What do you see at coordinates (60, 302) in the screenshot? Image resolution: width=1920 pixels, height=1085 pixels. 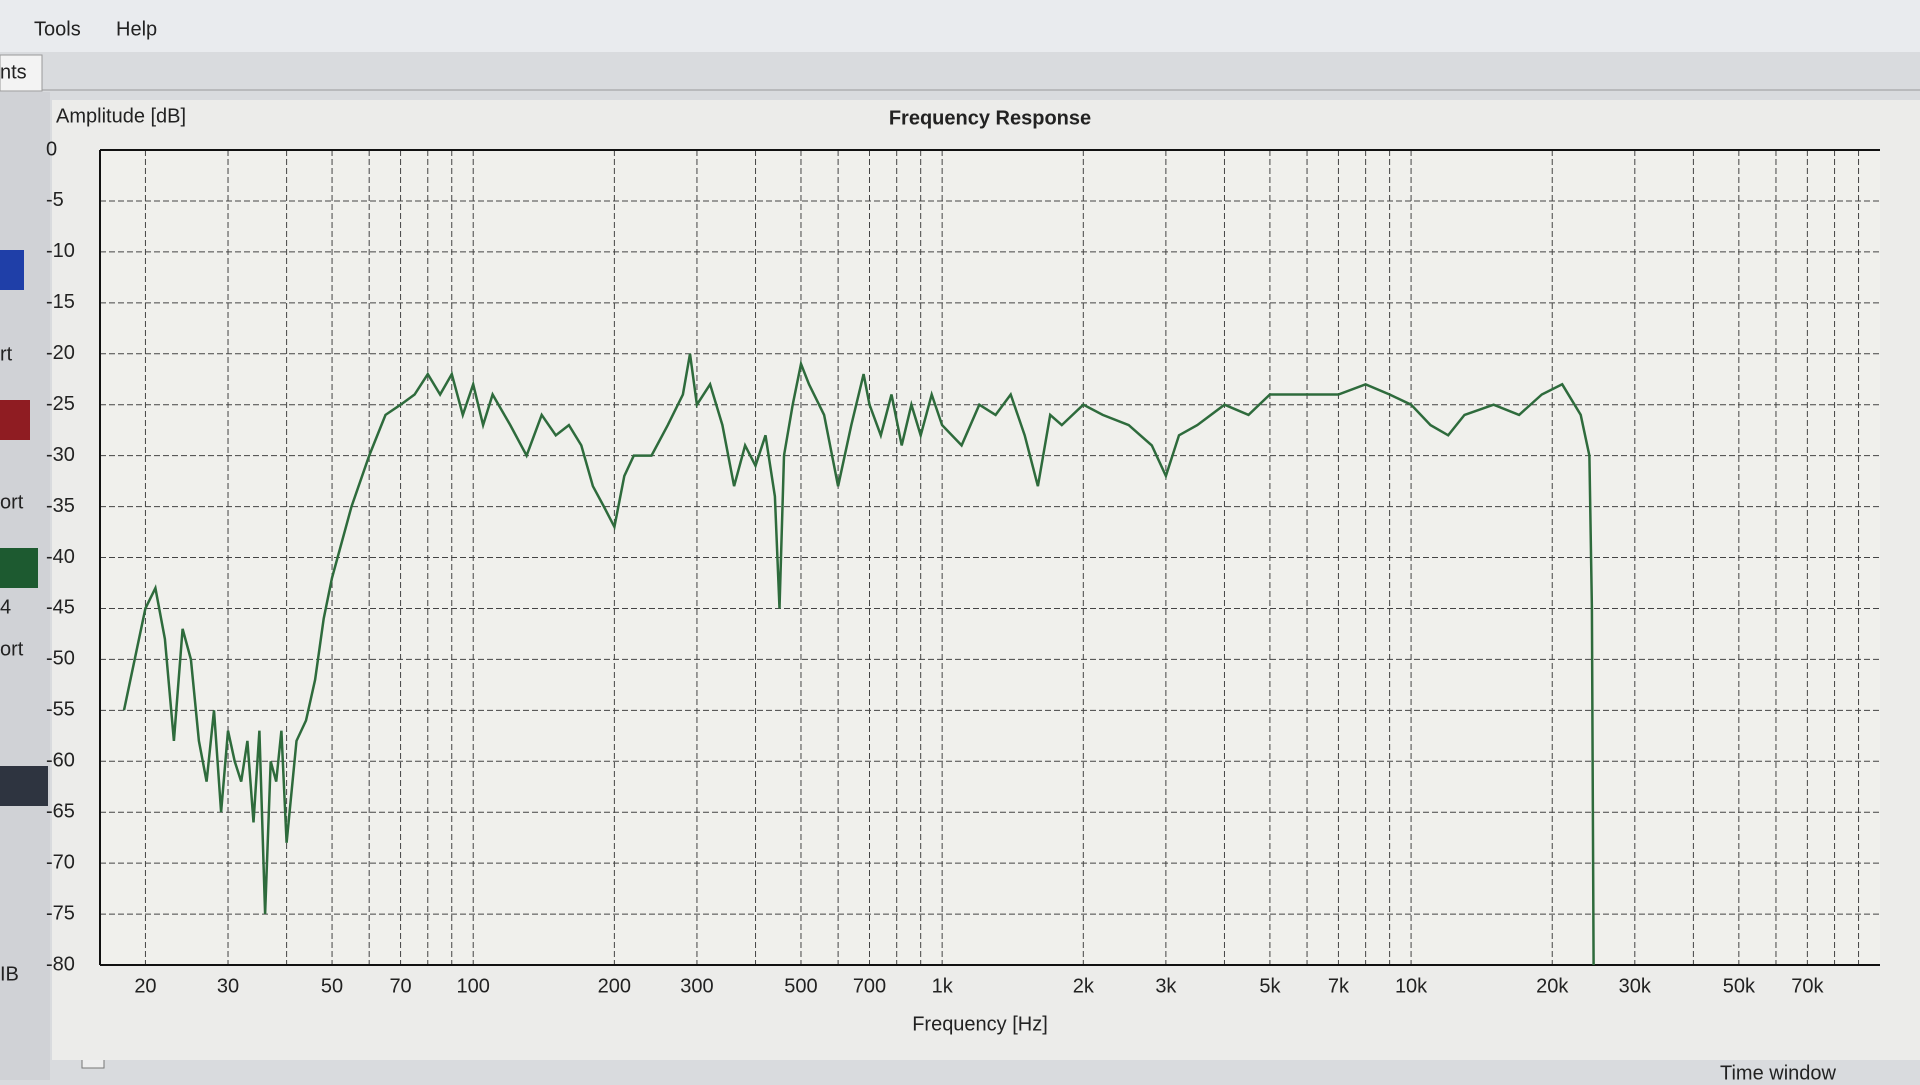 I see `y-tick-label: -15` at bounding box center [60, 302].